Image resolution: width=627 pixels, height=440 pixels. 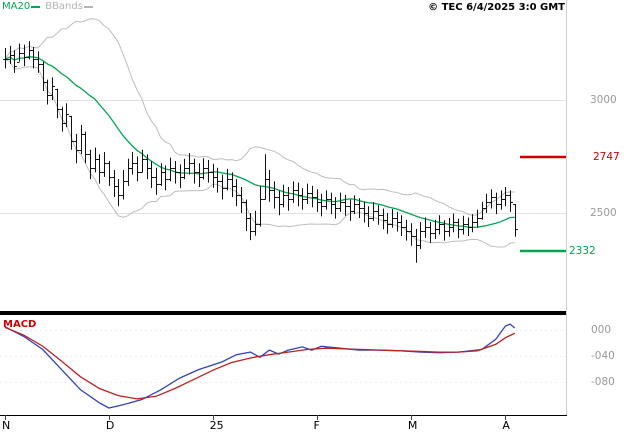 What do you see at coordinates (6, 425) in the screenshot?
I see `x-label-november: N` at bounding box center [6, 425].